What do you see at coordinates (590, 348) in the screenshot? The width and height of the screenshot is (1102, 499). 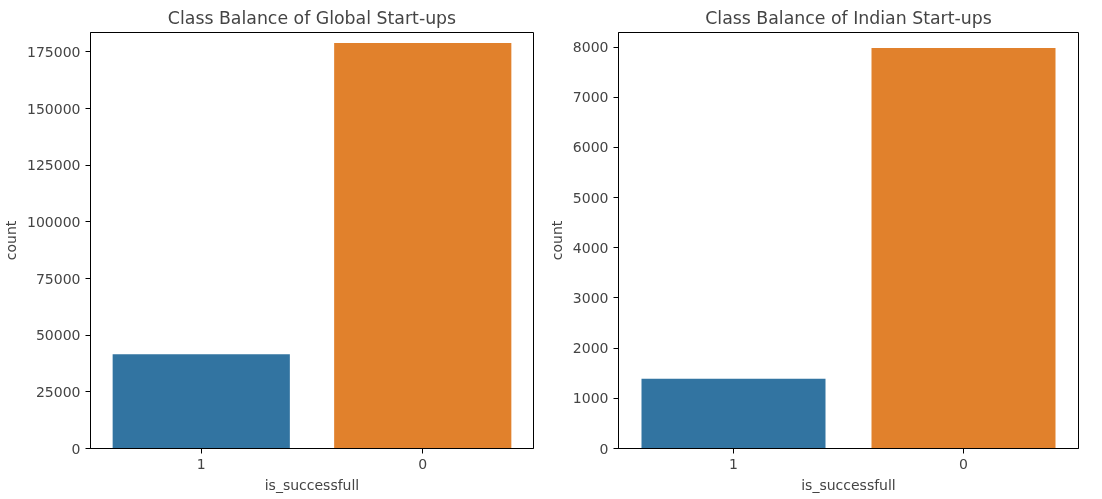 I see `y-tick-label: 2000` at bounding box center [590, 348].